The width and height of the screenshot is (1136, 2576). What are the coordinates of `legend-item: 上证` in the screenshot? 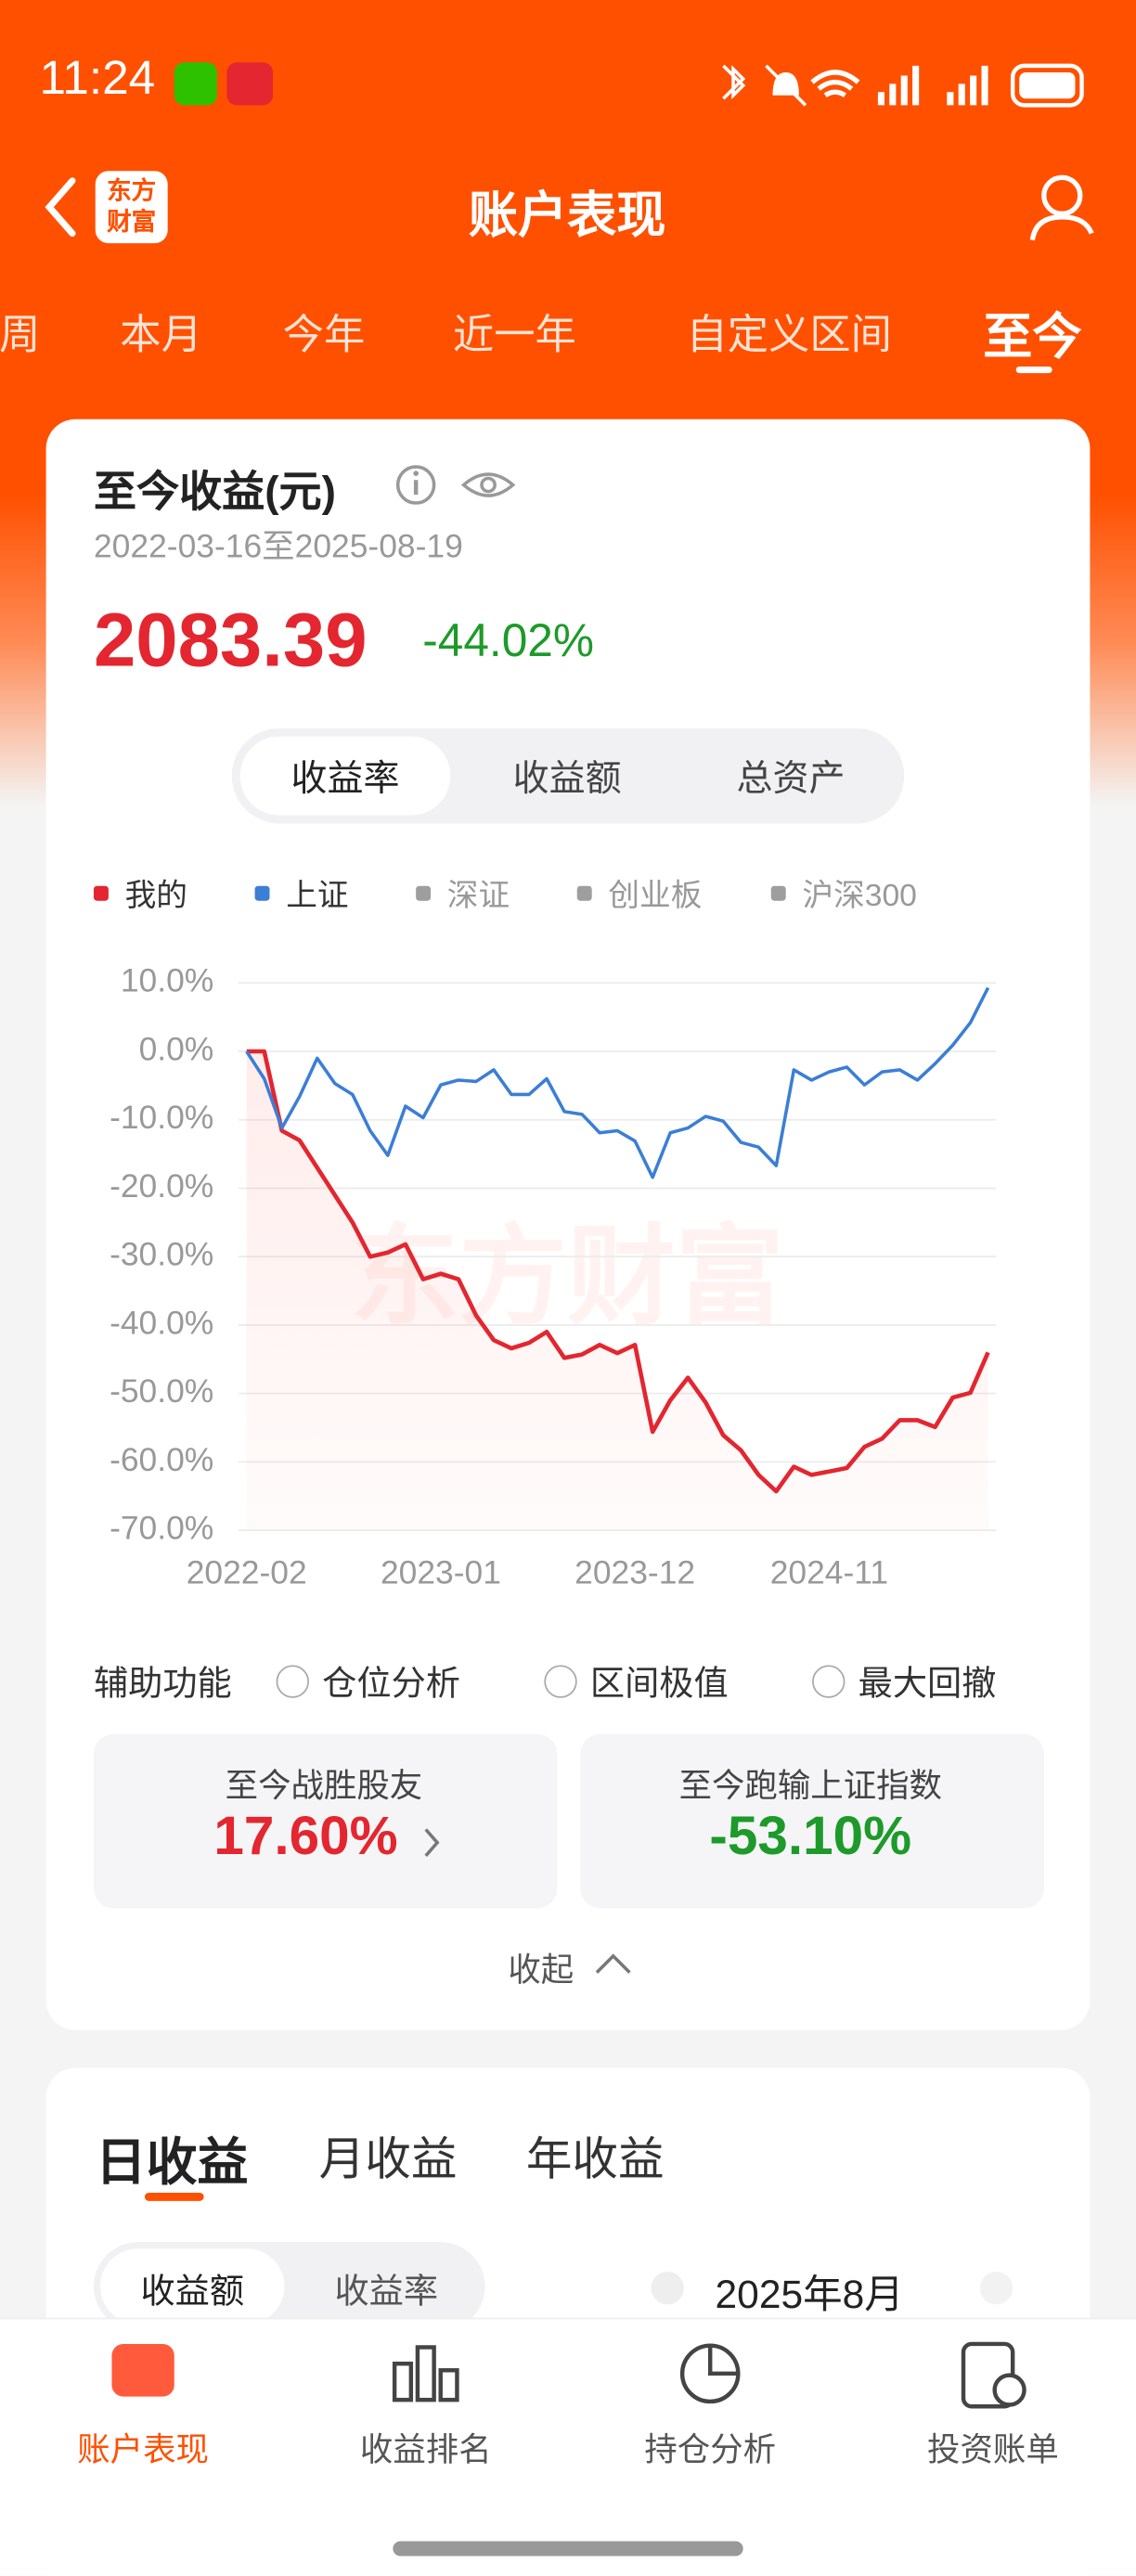 It's located at (301, 894).